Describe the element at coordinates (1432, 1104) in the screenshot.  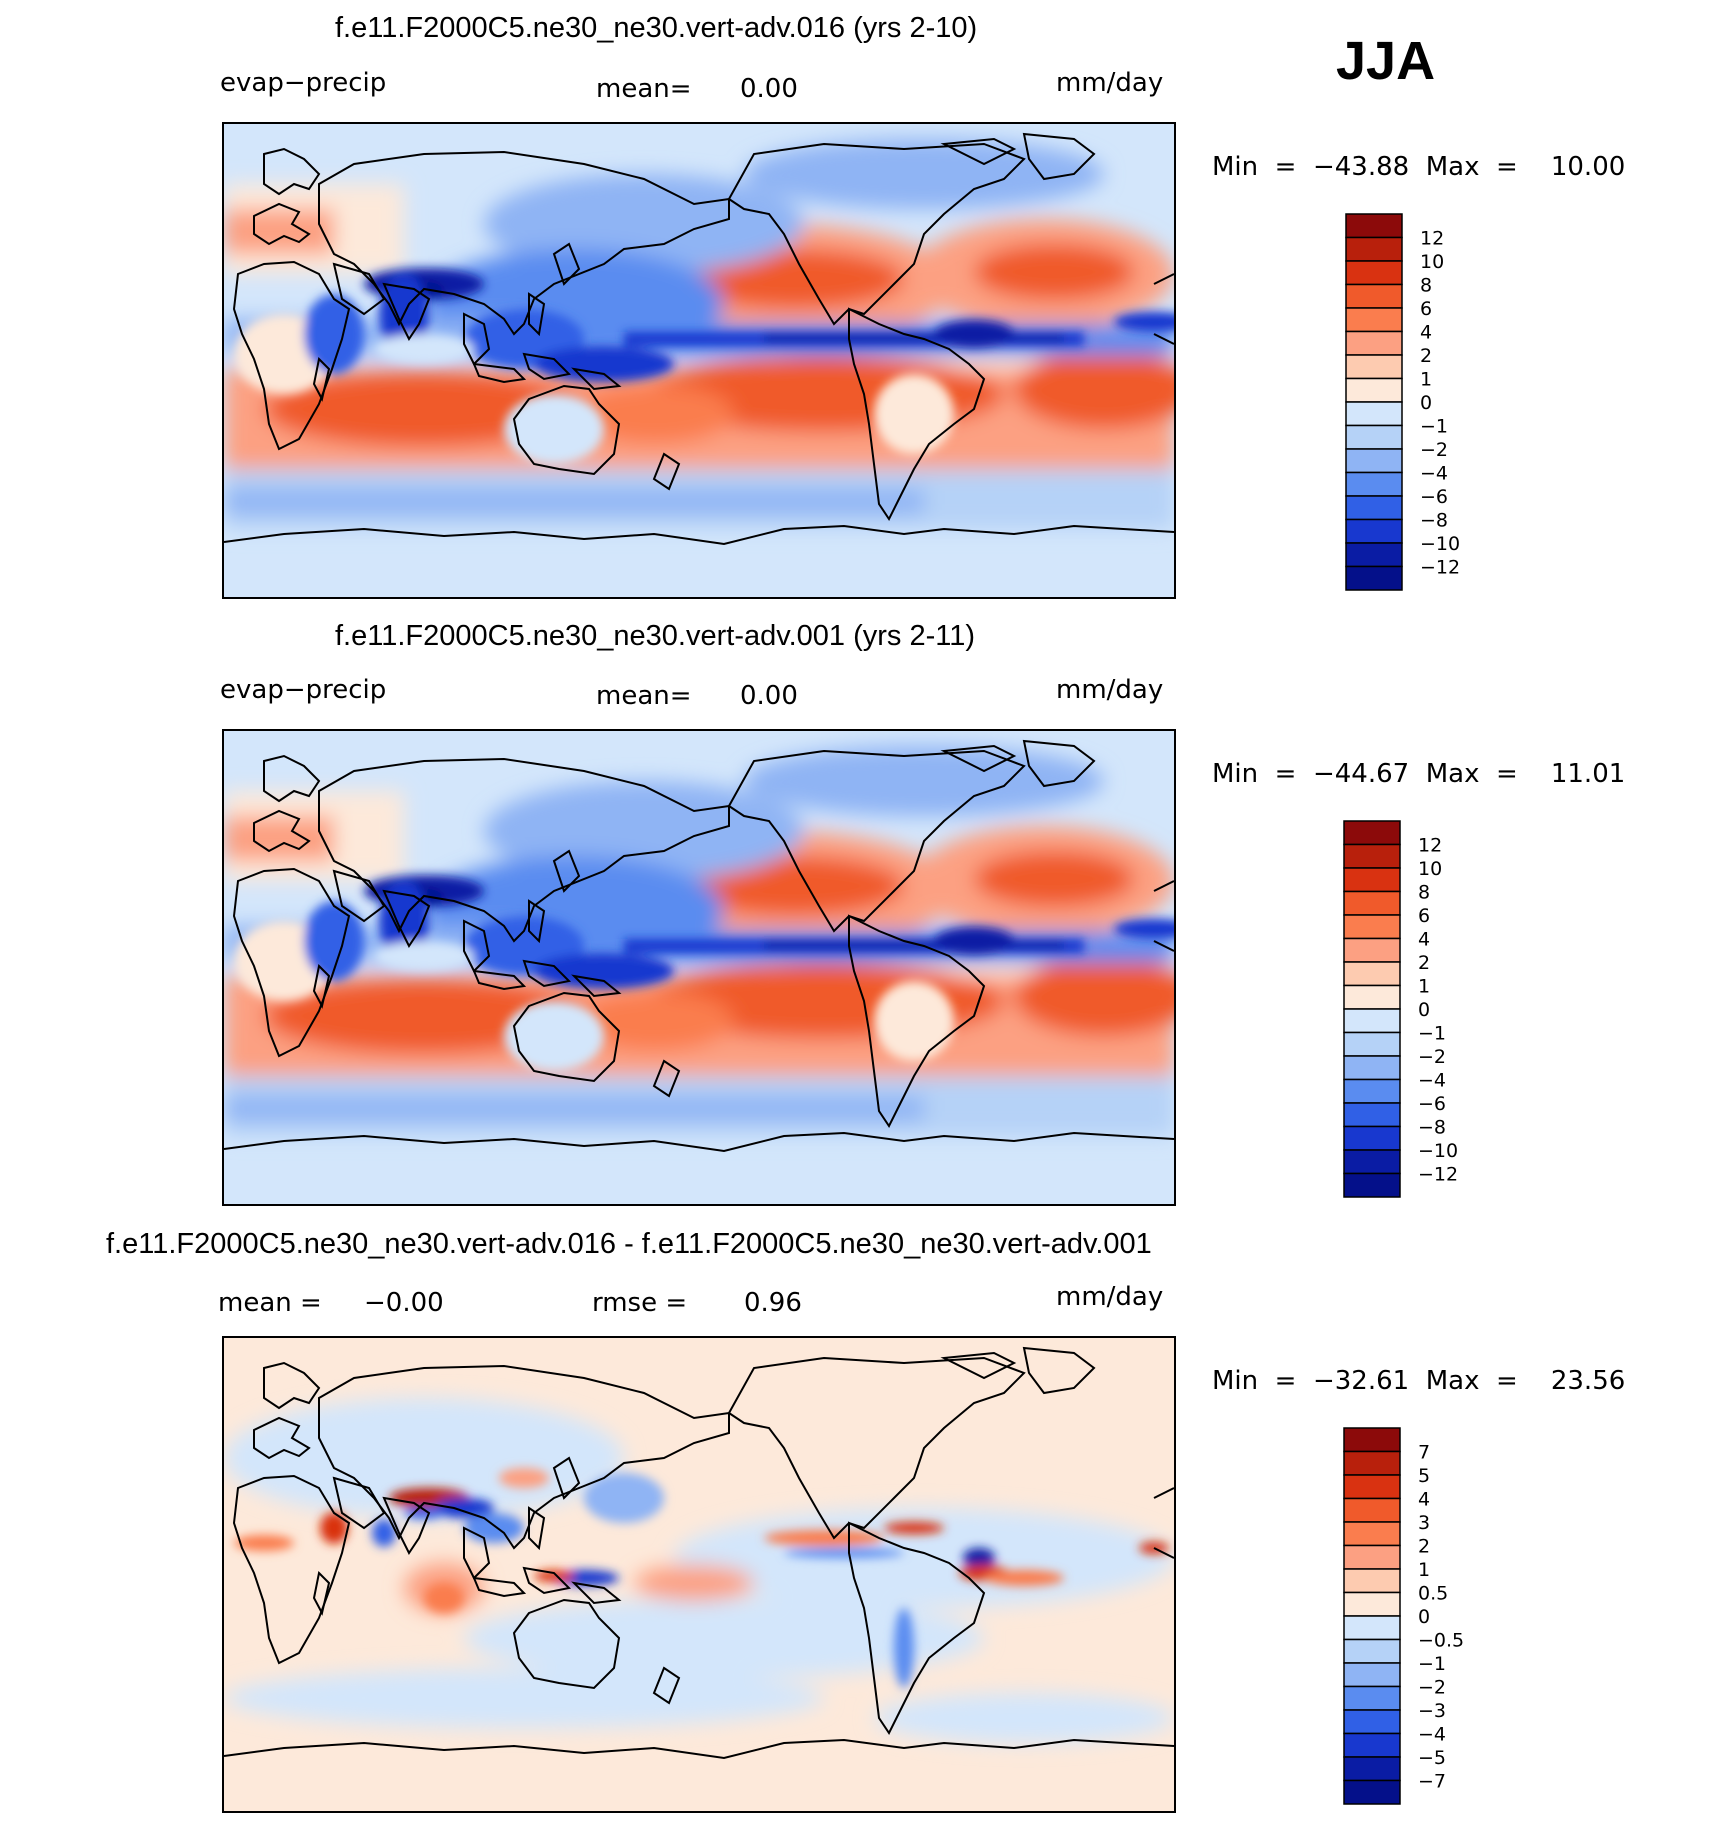
I see `colorbar-tick-label: −6` at that location.